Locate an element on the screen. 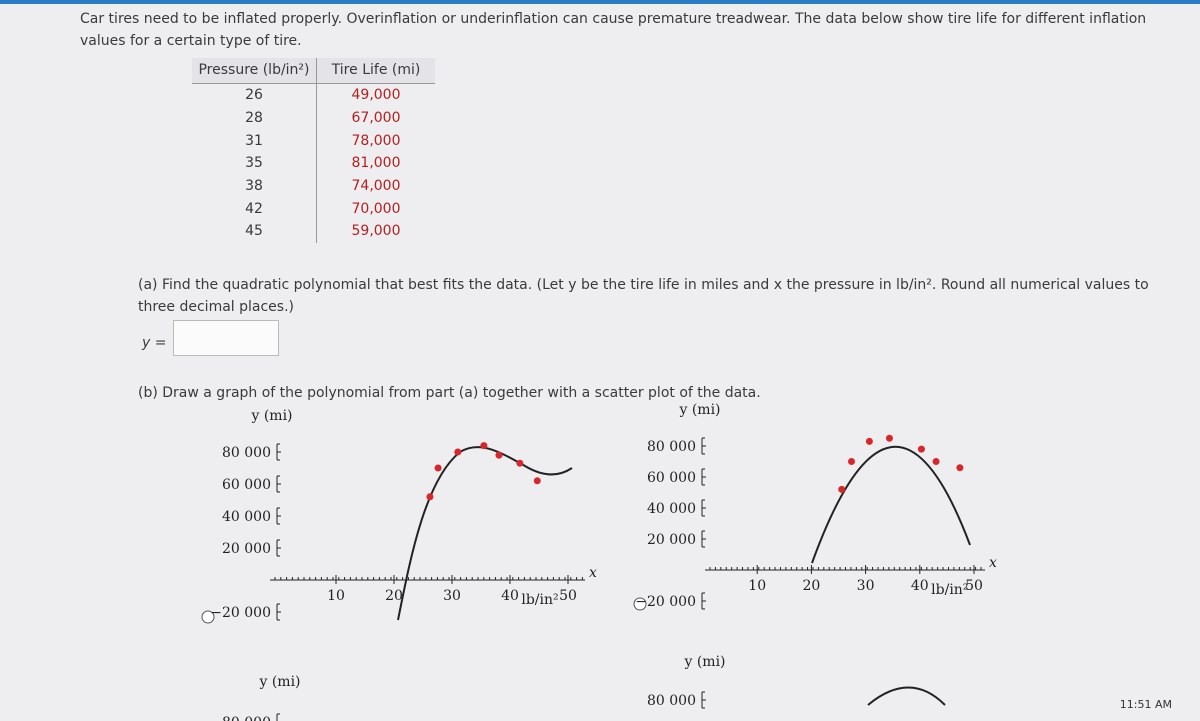 The image size is (1200, 721). table-cell: 81,000 is located at coordinates (376, 163).